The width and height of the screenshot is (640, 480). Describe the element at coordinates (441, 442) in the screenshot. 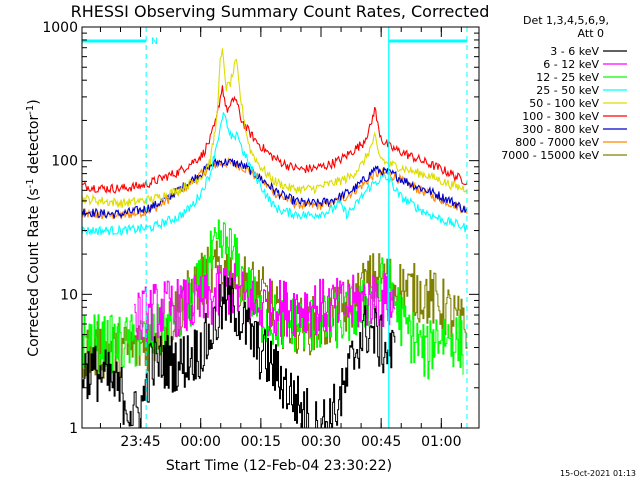

I see `x-tick-label: 01:00` at that location.